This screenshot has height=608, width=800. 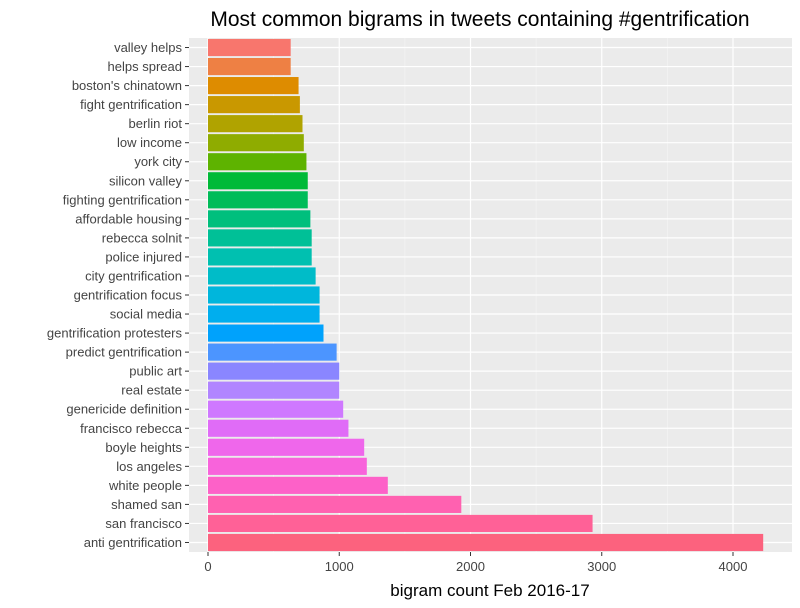 What do you see at coordinates (258, 181) in the screenshot?
I see `bar-silicon-valley` at bounding box center [258, 181].